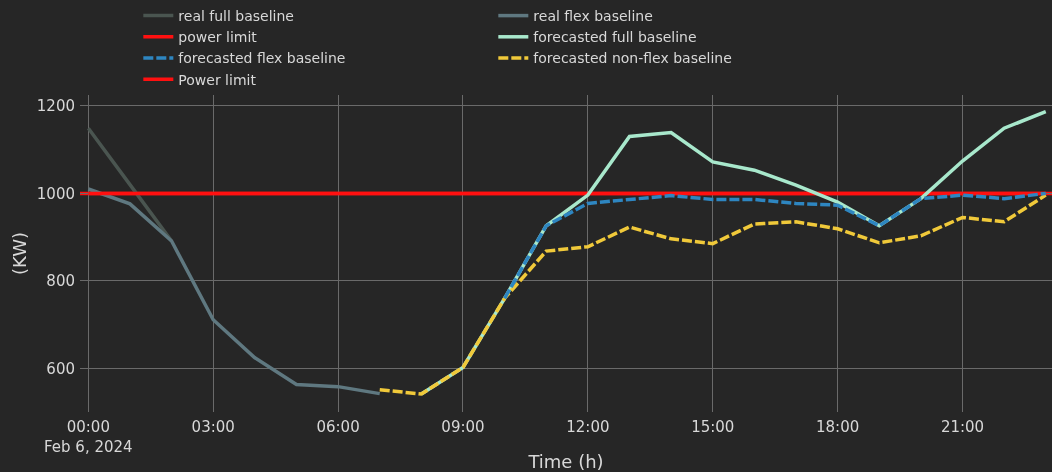  What do you see at coordinates (213, 427) in the screenshot?
I see `x-tick-label: 03:00` at bounding box center [213, 427].